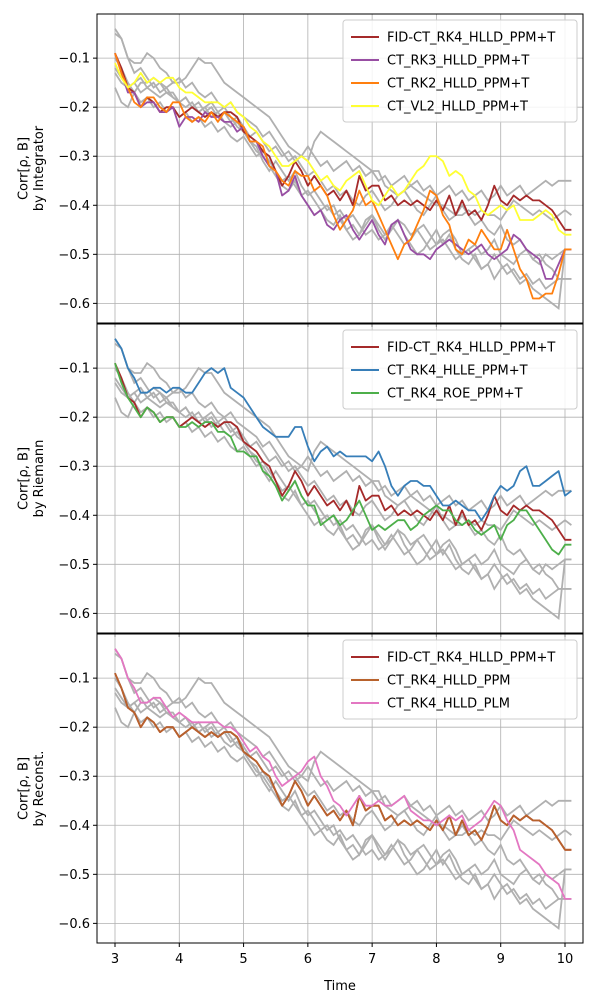 Image resolution: width=600 pixels, height=1000 pixels. What do you see at coordinates (308, 959) in the screenshot?
I see `x-tick-label: 6` at bounding box center [308, 959].